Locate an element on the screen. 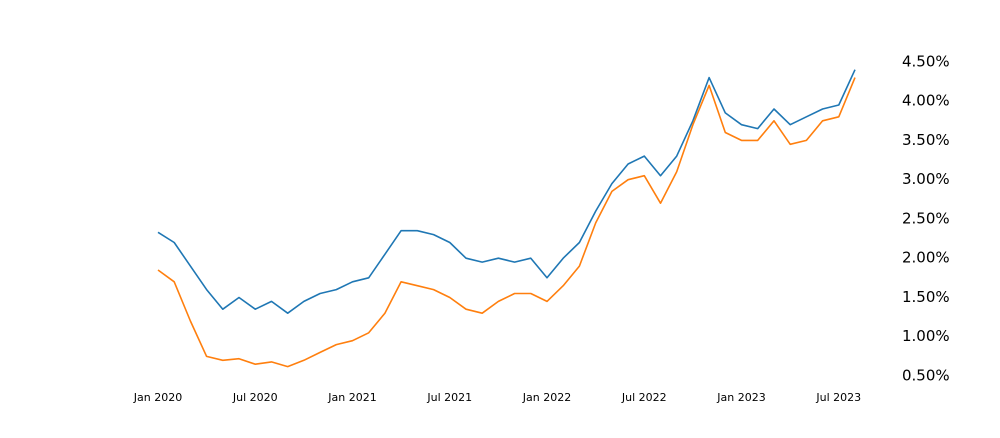 Image resolution: width=1000 pixels, height=438 pixels. y-tick-label: 3.00% is located at coordinates (926, 179).